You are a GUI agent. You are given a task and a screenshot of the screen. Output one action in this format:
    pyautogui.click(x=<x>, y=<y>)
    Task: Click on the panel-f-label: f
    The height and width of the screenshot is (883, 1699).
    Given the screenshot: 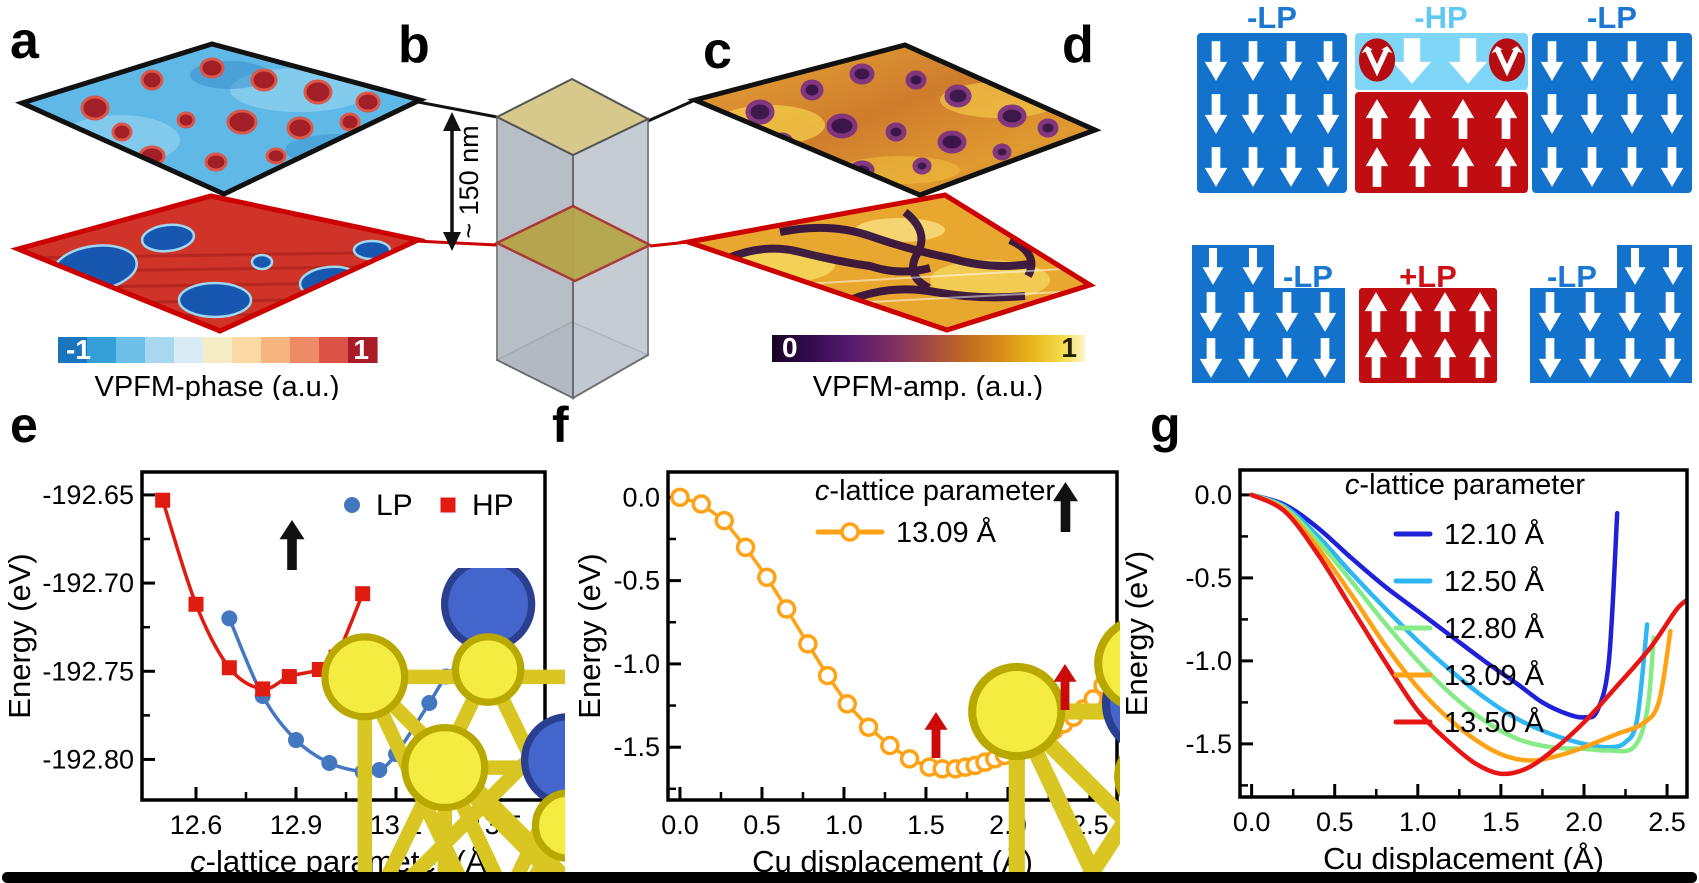 What is the action you would take?
    pyautogui.click(x=560, y=425)
    